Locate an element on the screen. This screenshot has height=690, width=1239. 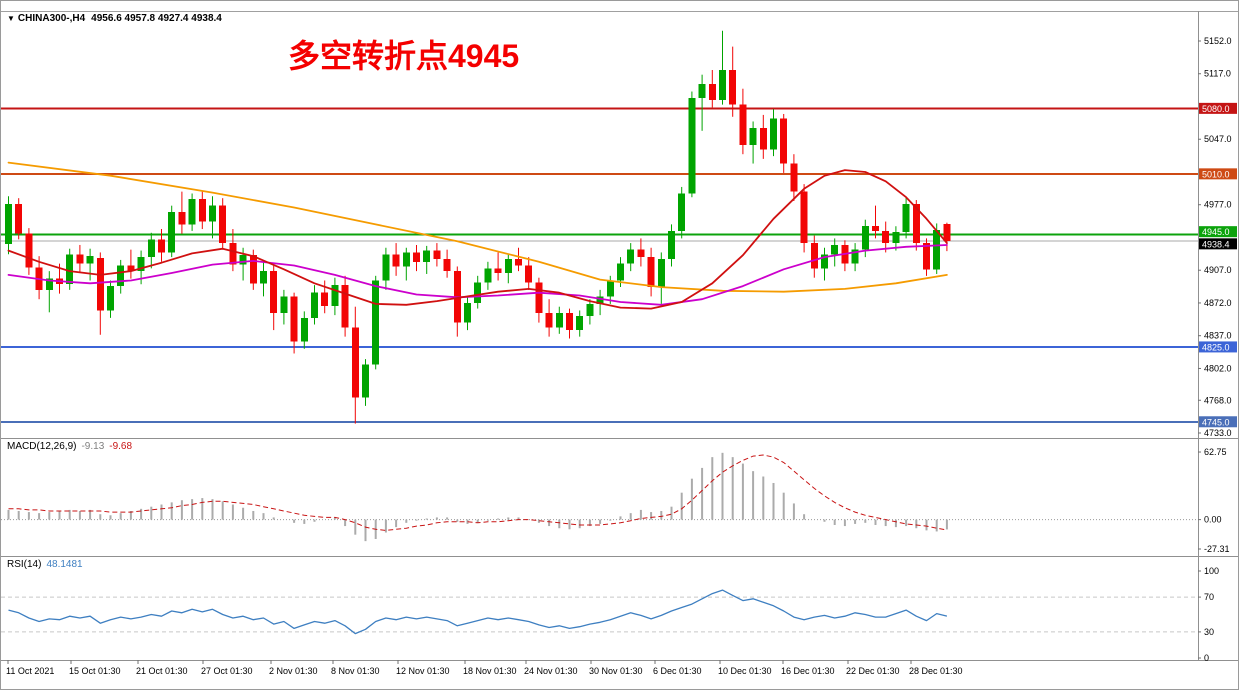
macd-tick-label: -27.31 is located at coordinates (1217, 549).